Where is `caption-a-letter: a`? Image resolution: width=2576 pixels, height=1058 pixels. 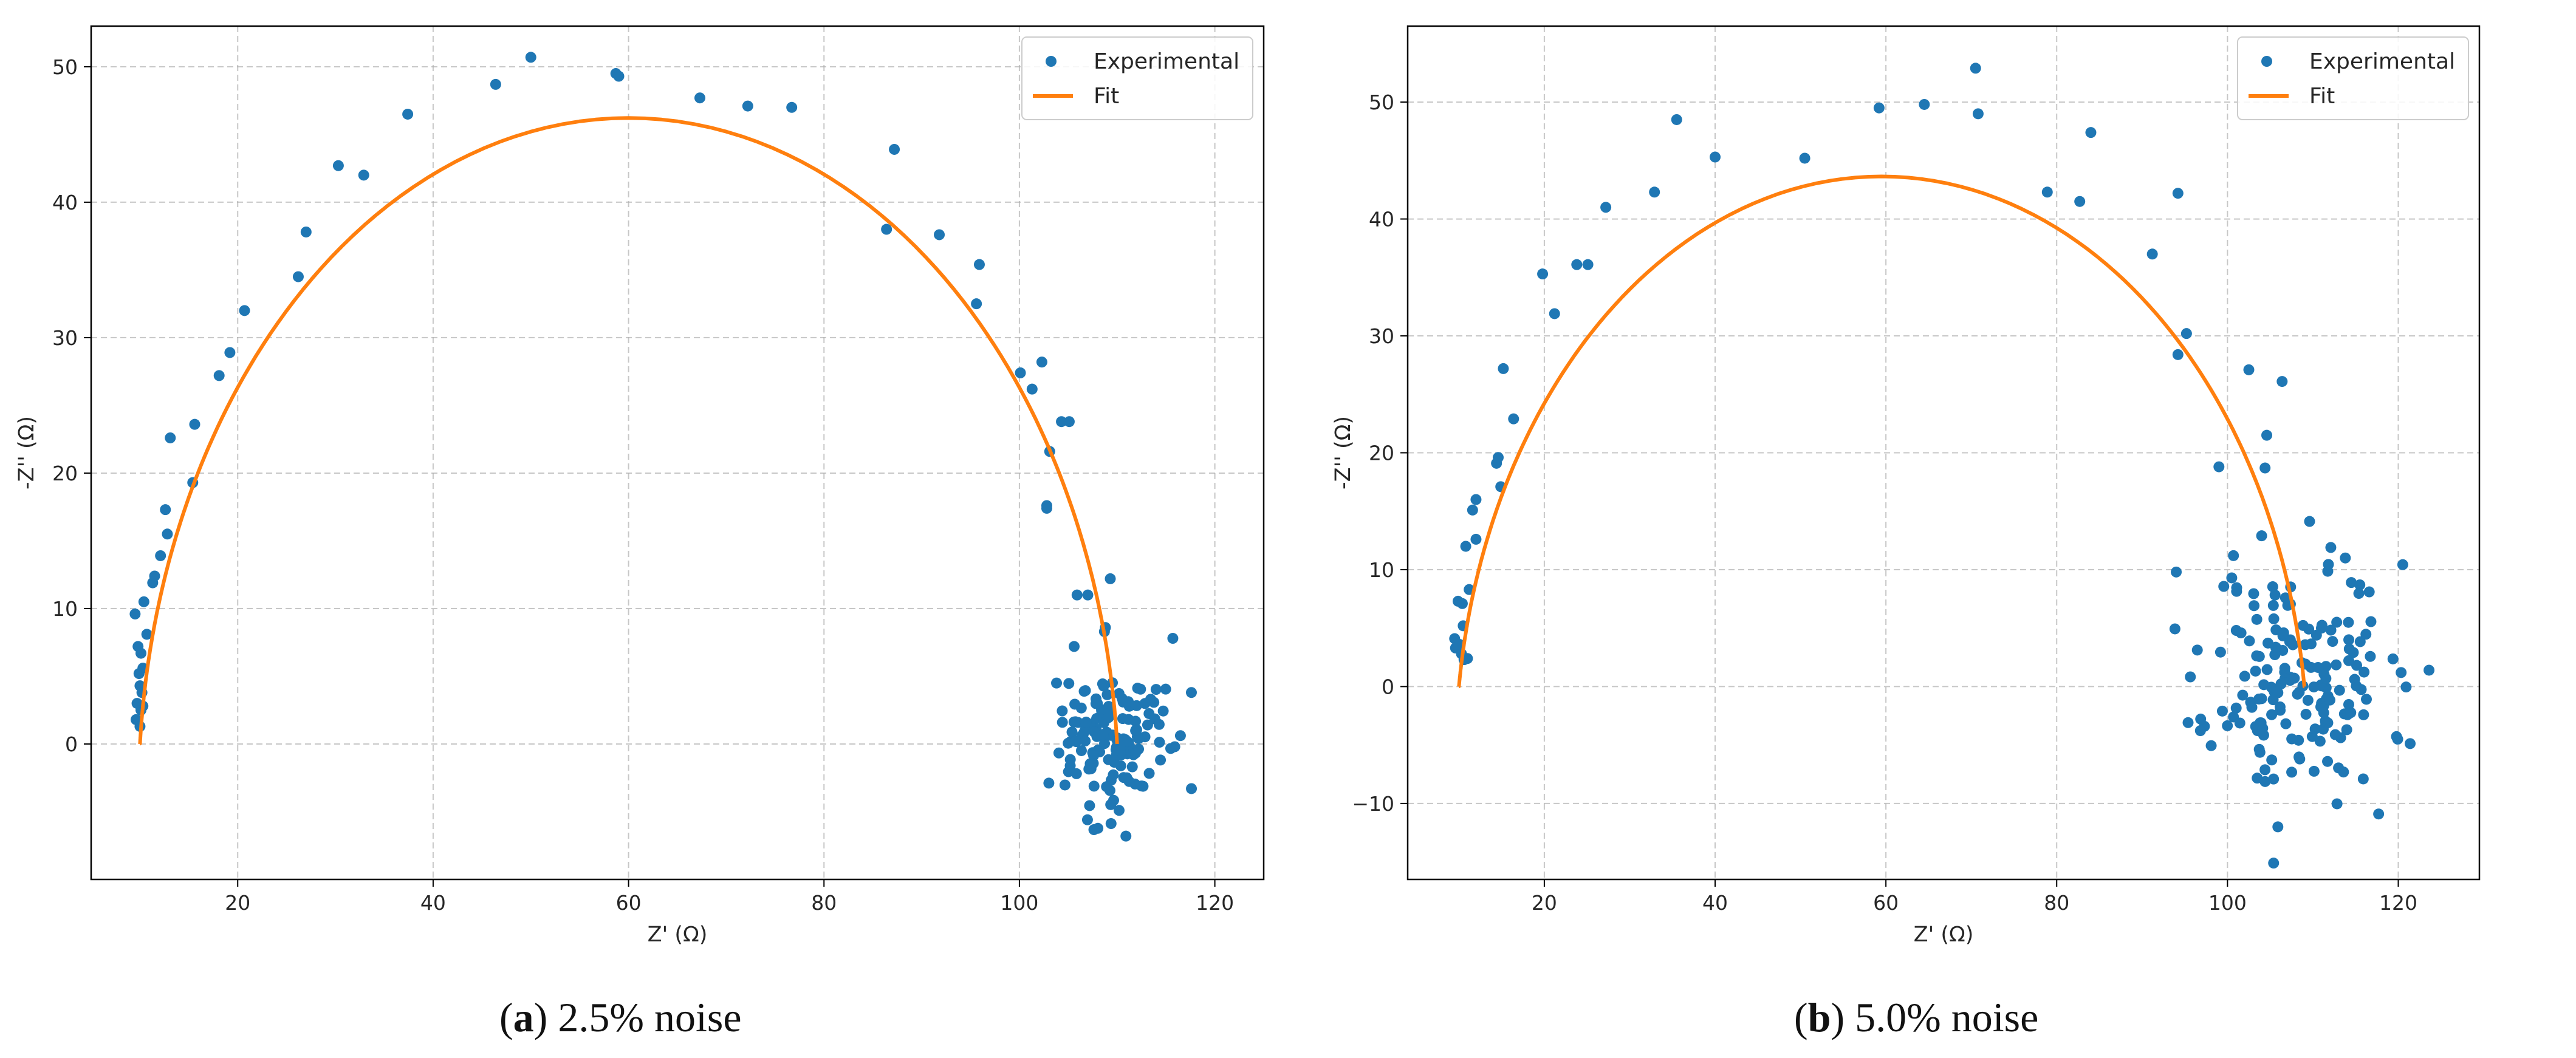
caption-a-letter: a is located at coordinates (523, 1017).